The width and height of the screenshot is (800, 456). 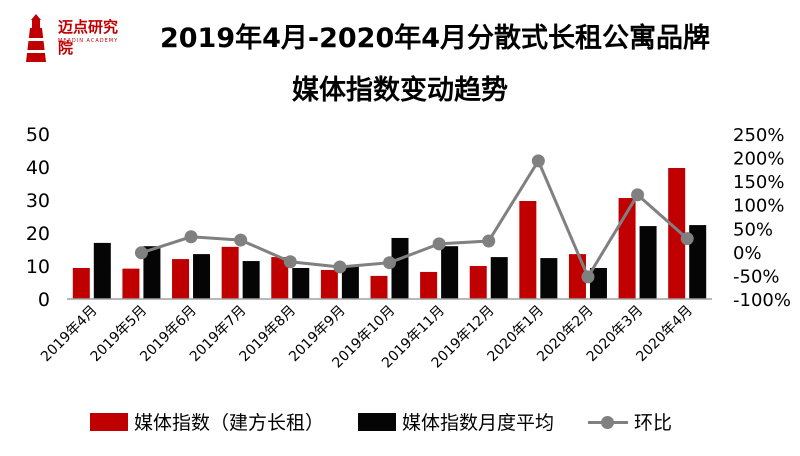 I want to click on right-axis-tick: 150%, so click(x=758, y=182).